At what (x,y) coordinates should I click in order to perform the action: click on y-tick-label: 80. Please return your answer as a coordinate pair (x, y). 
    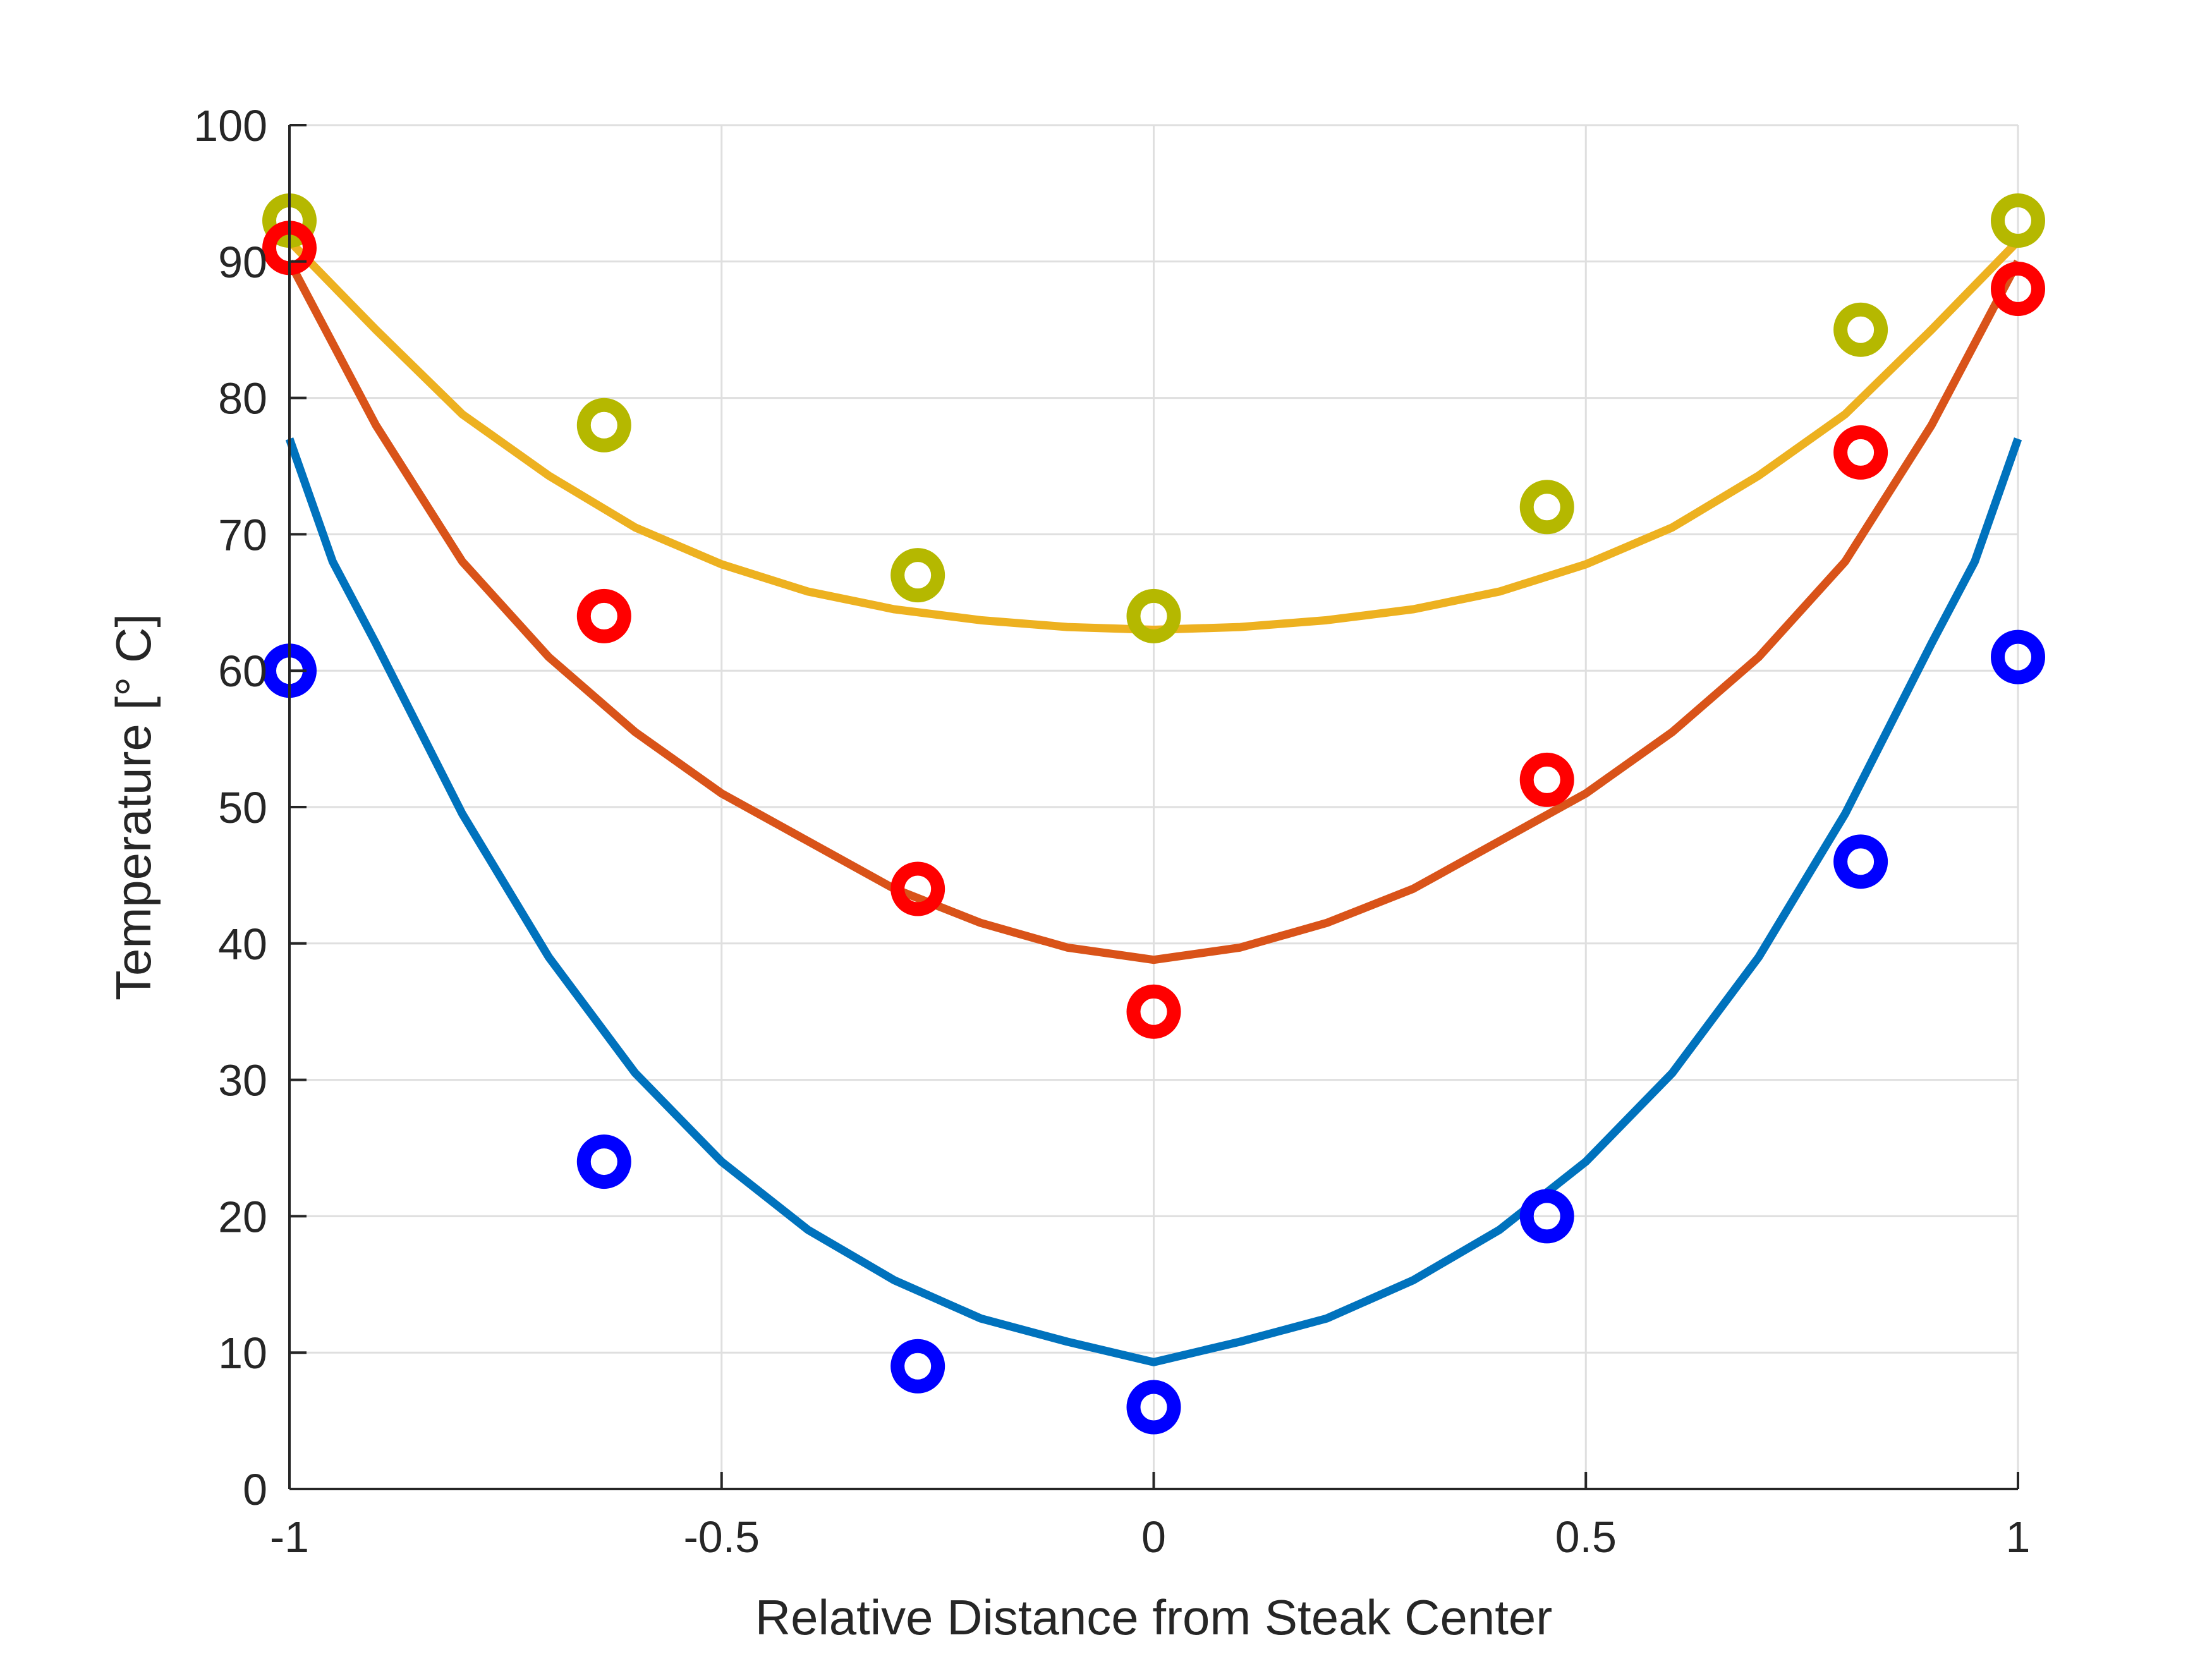
    Looking at the image, I should click on (242, 399).